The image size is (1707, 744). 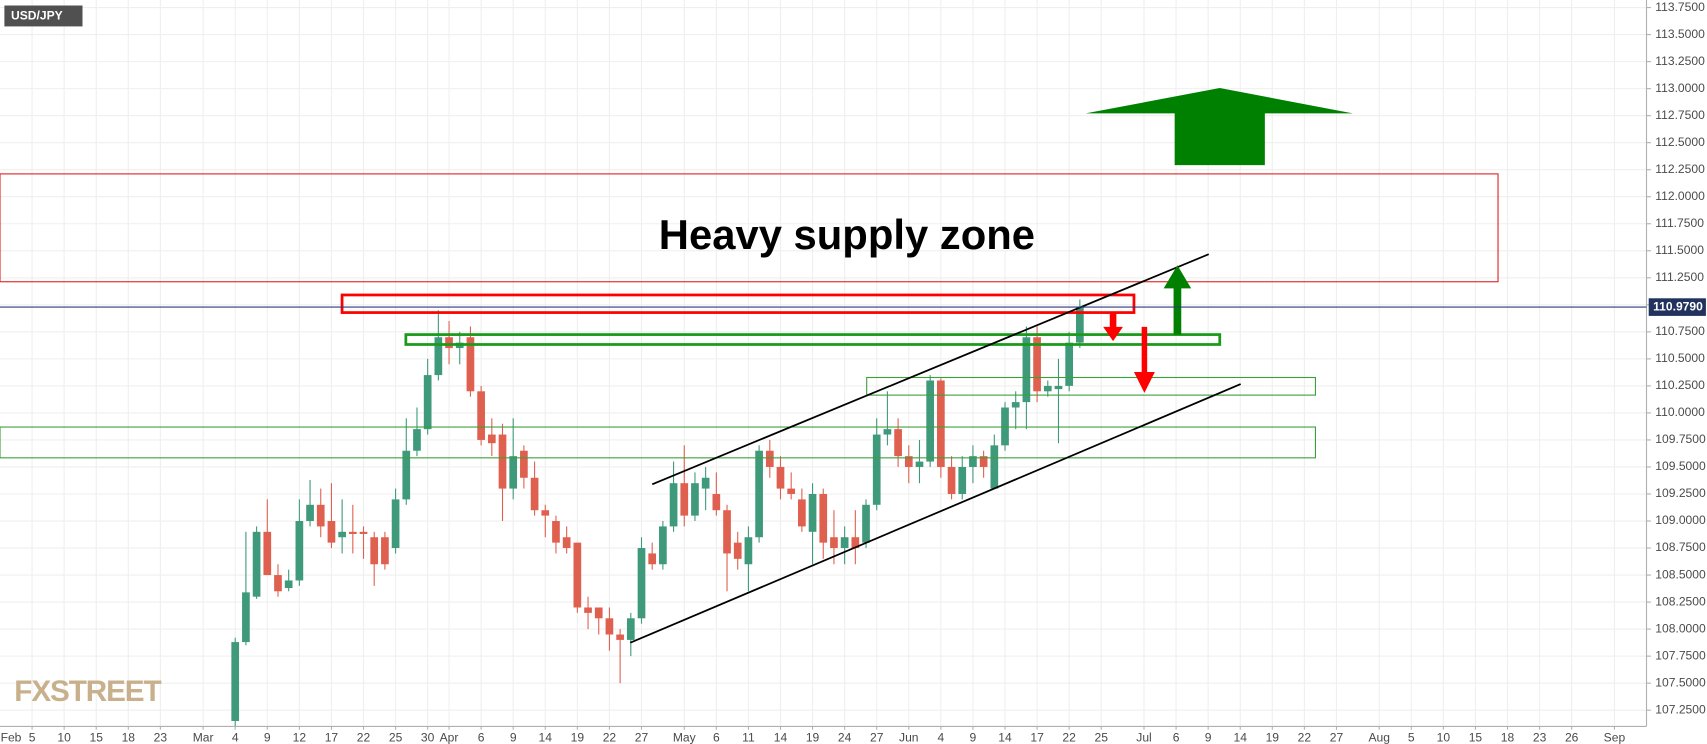 What do you see at coordinates (908, 737) in the screenshot?
I see `x-tick-label: Jun` at bounding box center [908, 737].